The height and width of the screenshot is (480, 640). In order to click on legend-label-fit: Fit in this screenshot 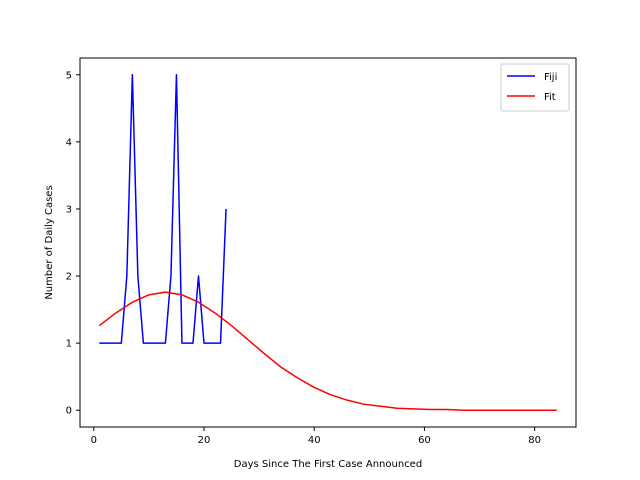, I will do `click(550, 97)`.